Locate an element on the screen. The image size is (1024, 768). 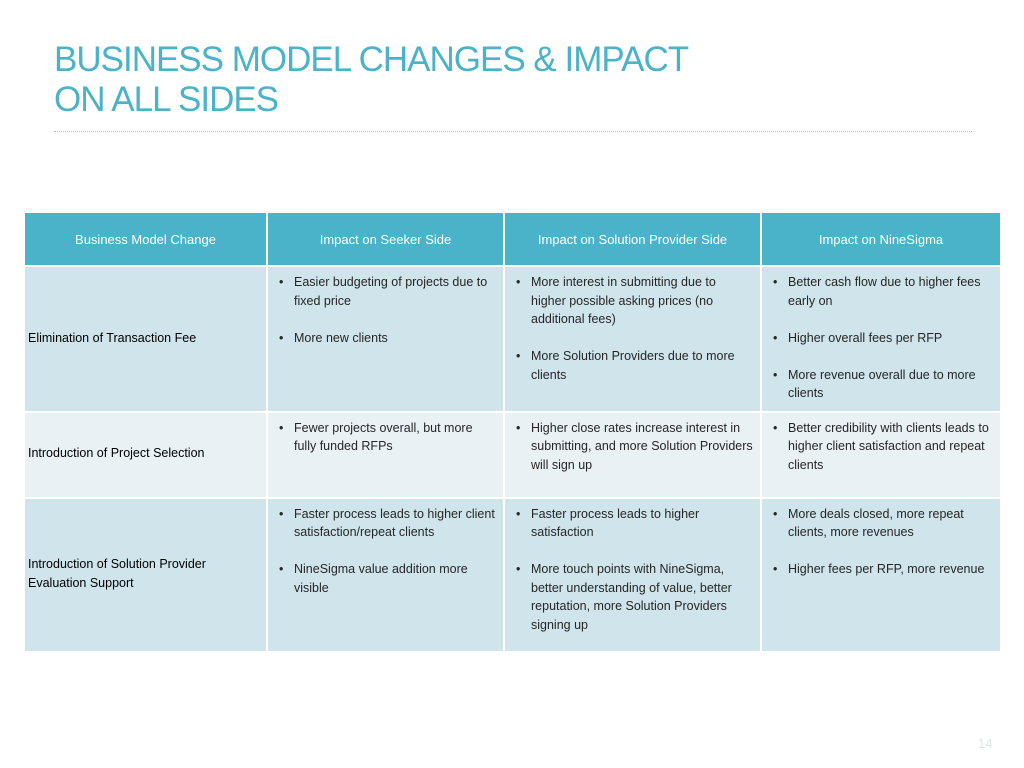
header-provider-impact: Impact on Solution Provider Side is located at coordinates (632, 239).